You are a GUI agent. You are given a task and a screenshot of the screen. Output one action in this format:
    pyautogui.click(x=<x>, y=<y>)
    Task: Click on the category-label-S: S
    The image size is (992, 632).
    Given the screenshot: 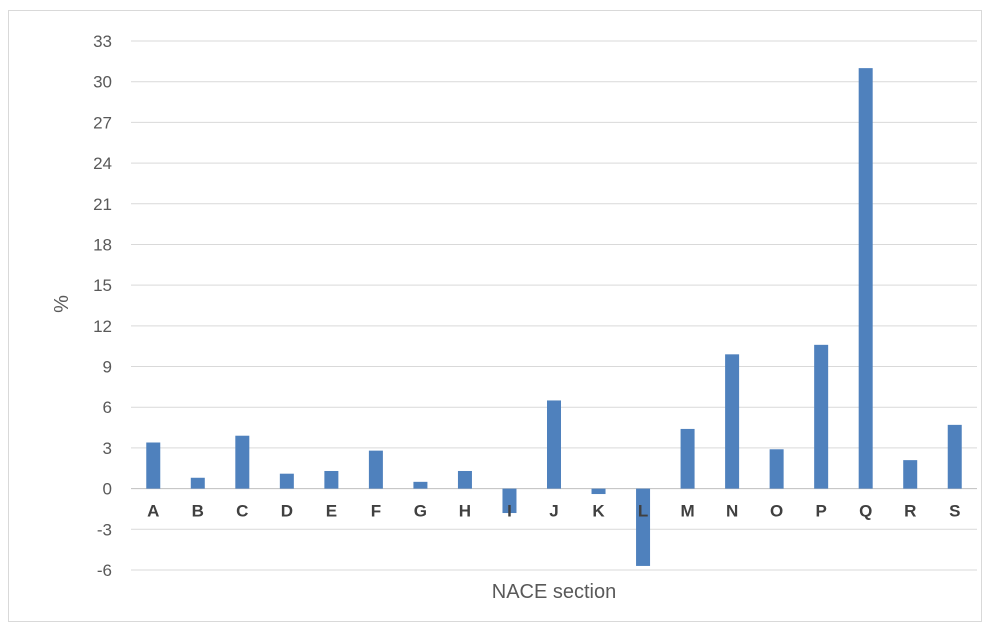 What is the action you would take?
    pyautogui.click(x=954, y=511)
    